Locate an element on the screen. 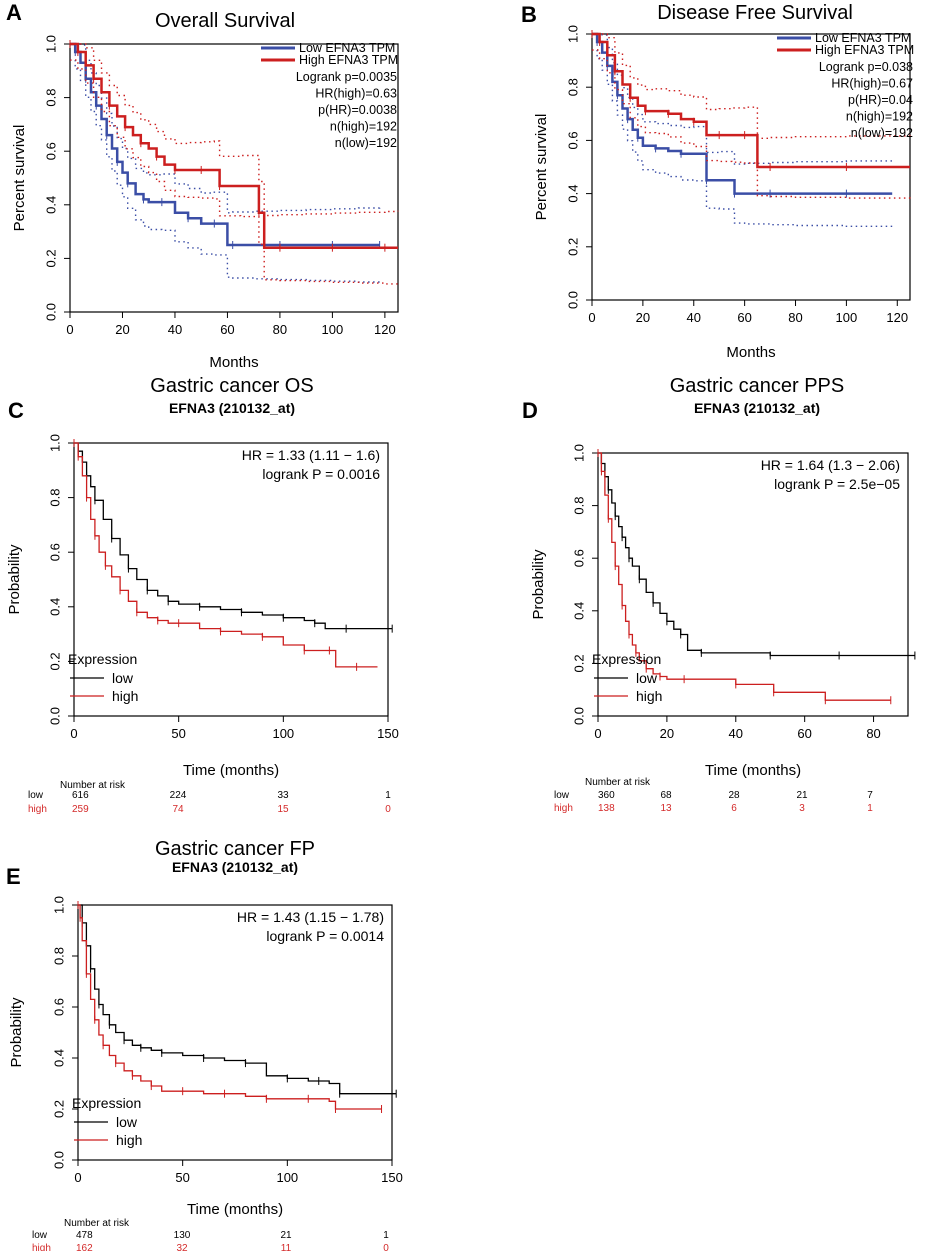 The height and width of the screenshot is (1251, 927). legend-label: Low EFNA3 TPM is located at coordinates (863, 38).